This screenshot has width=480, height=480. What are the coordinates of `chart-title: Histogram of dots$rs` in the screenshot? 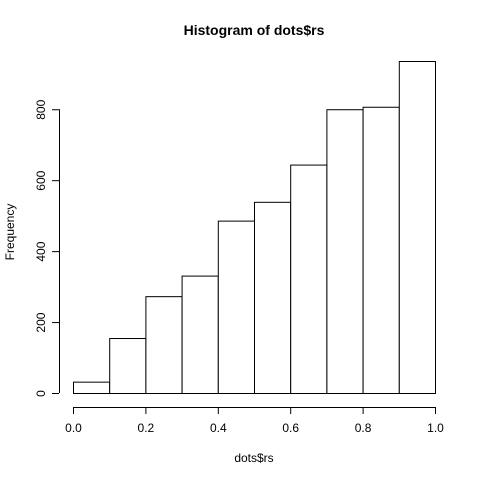 It's located at (254, 30).